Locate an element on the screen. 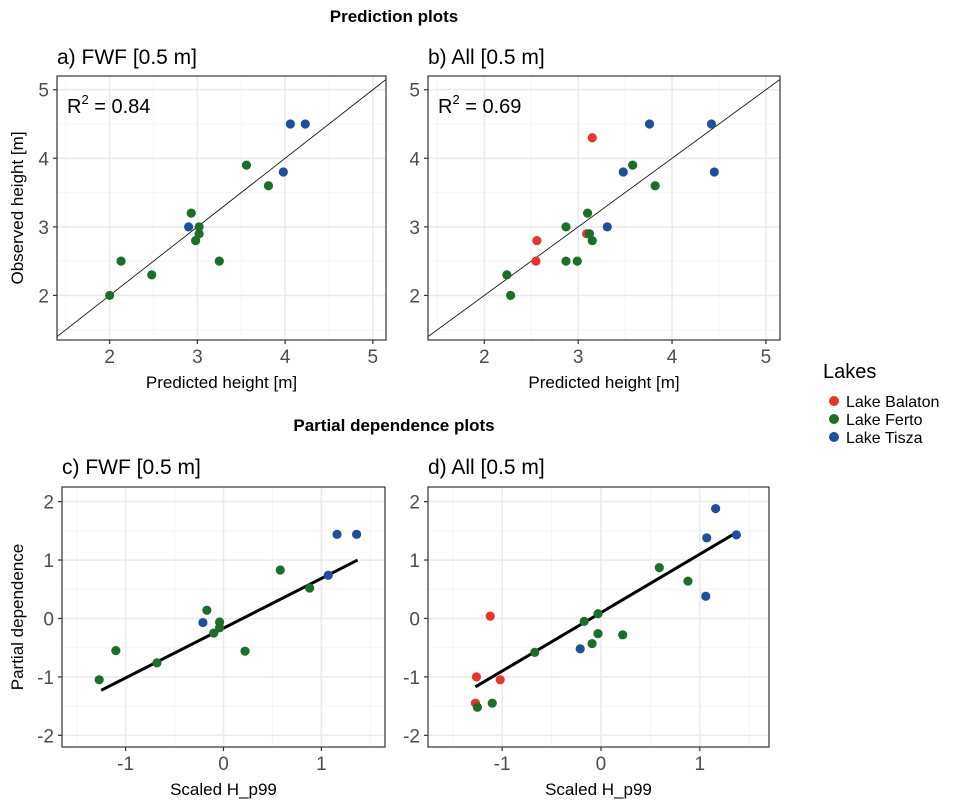  x-axis-label: Predicted height [m] is located at coordinates (603, 382).